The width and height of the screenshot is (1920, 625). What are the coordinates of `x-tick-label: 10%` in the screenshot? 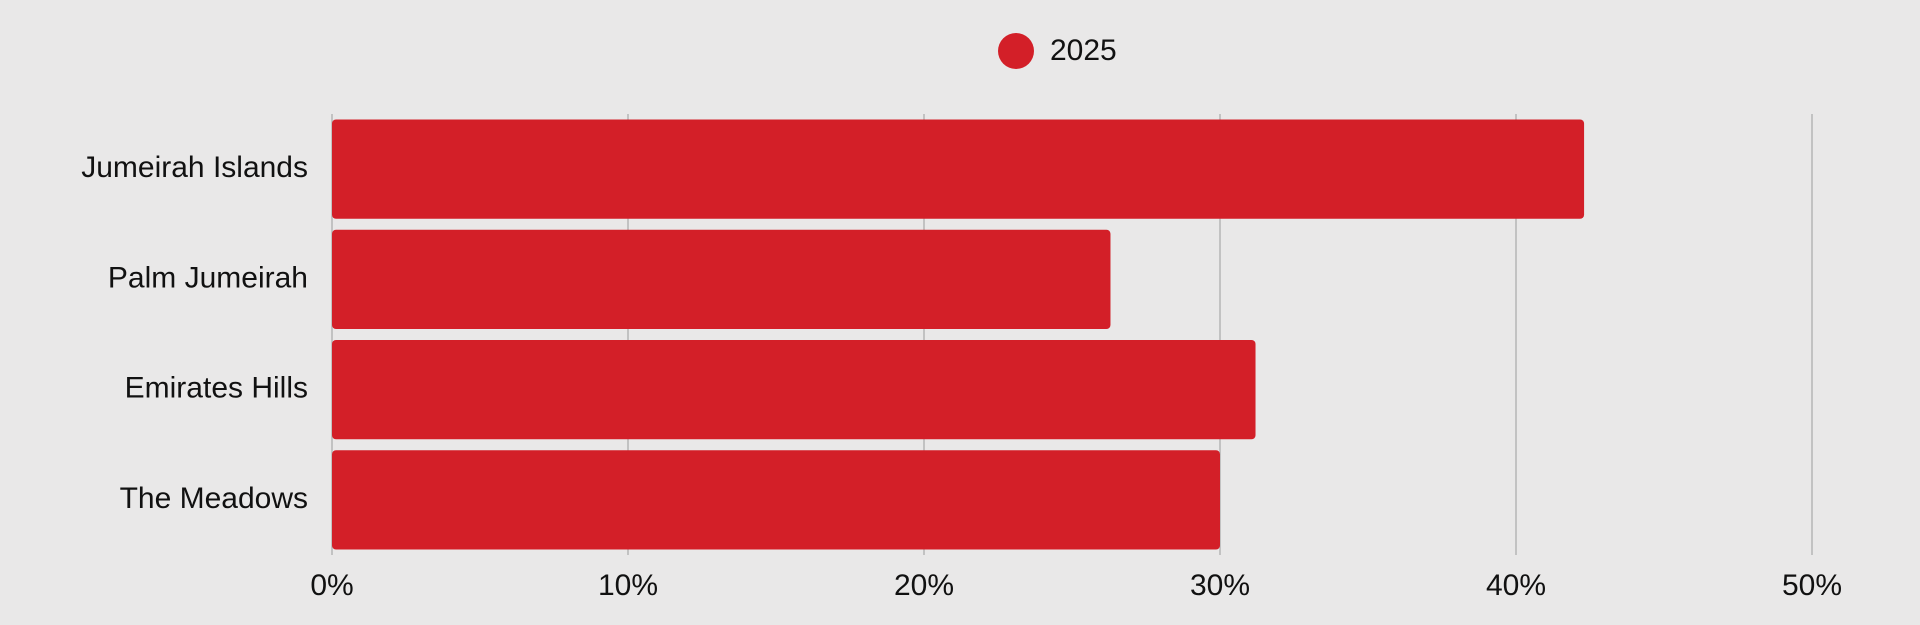 It's located at (628, 585).